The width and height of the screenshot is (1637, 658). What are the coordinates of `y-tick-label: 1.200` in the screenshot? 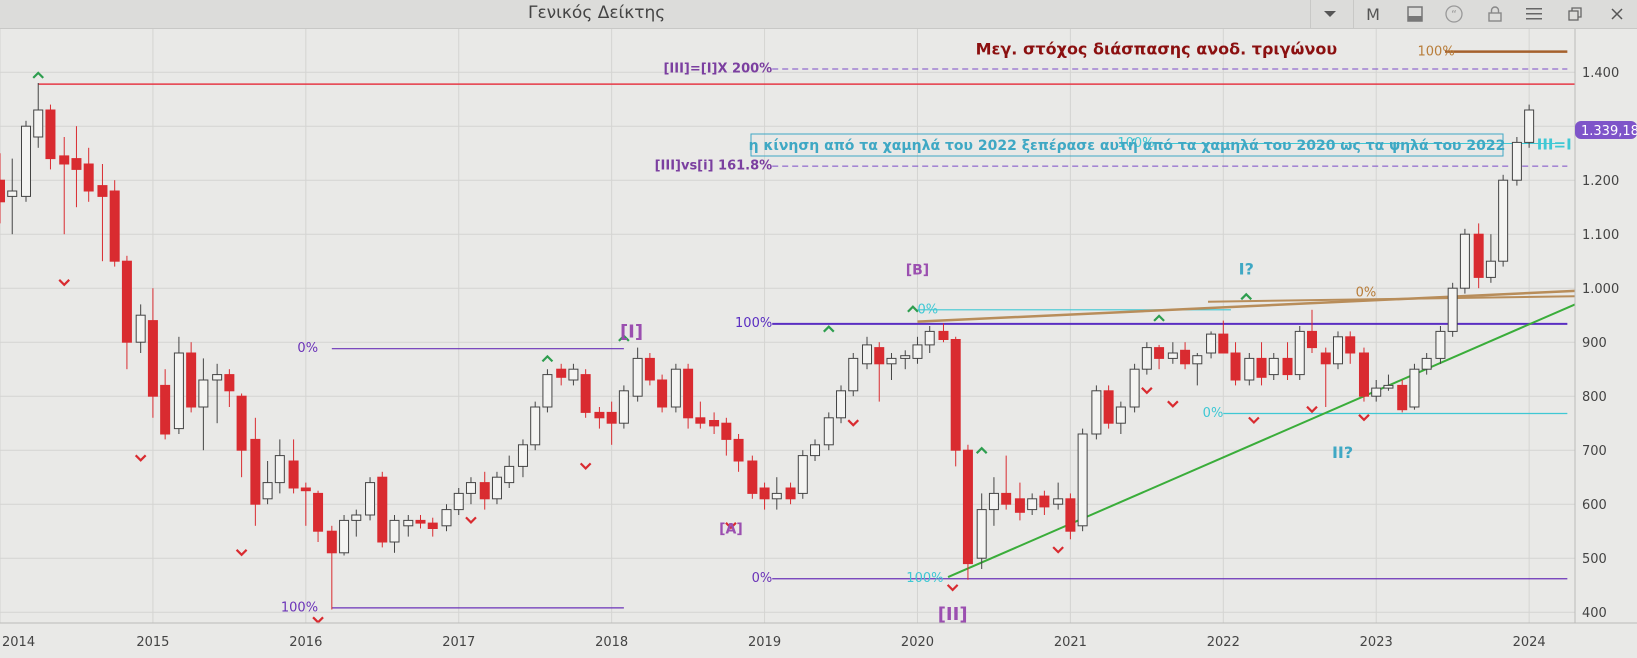 It's located at (1600, 181).